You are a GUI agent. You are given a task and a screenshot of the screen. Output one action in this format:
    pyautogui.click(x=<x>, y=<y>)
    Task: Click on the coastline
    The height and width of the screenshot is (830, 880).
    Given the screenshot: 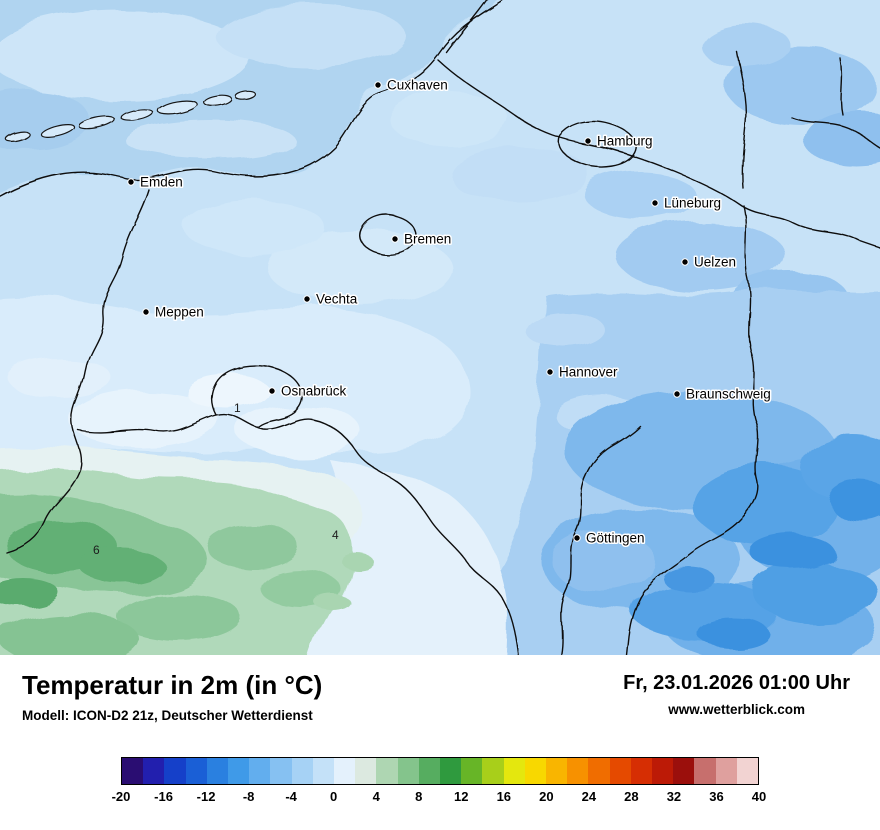 What is the action you would take?
    pyautogui.click(x=252, y=98)
    